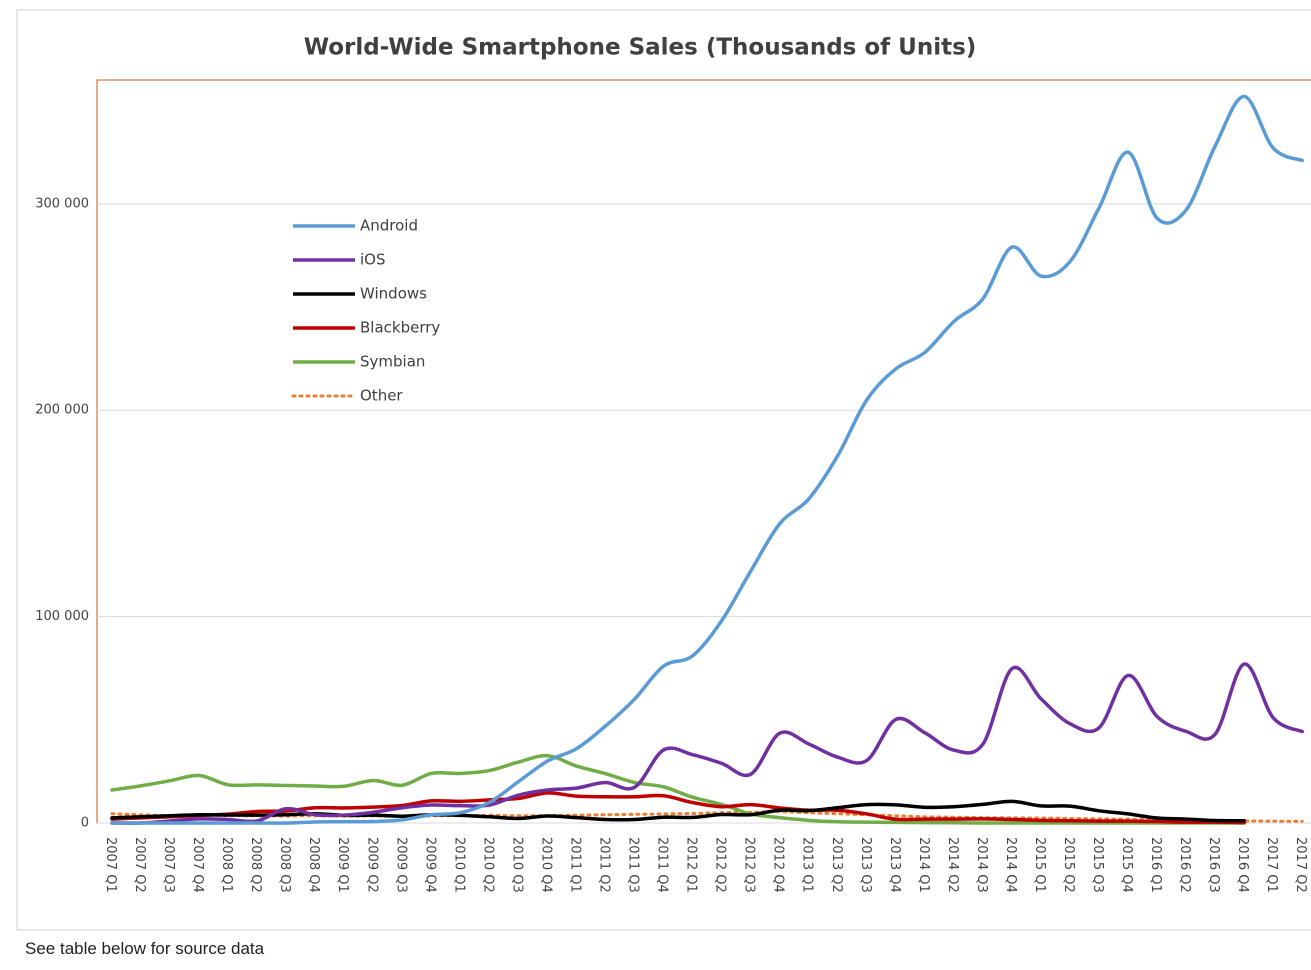  Describe the element at coordinates (1126, 865) in the screenshot. I see `x-tick-label: 2015 Q4` at that location.